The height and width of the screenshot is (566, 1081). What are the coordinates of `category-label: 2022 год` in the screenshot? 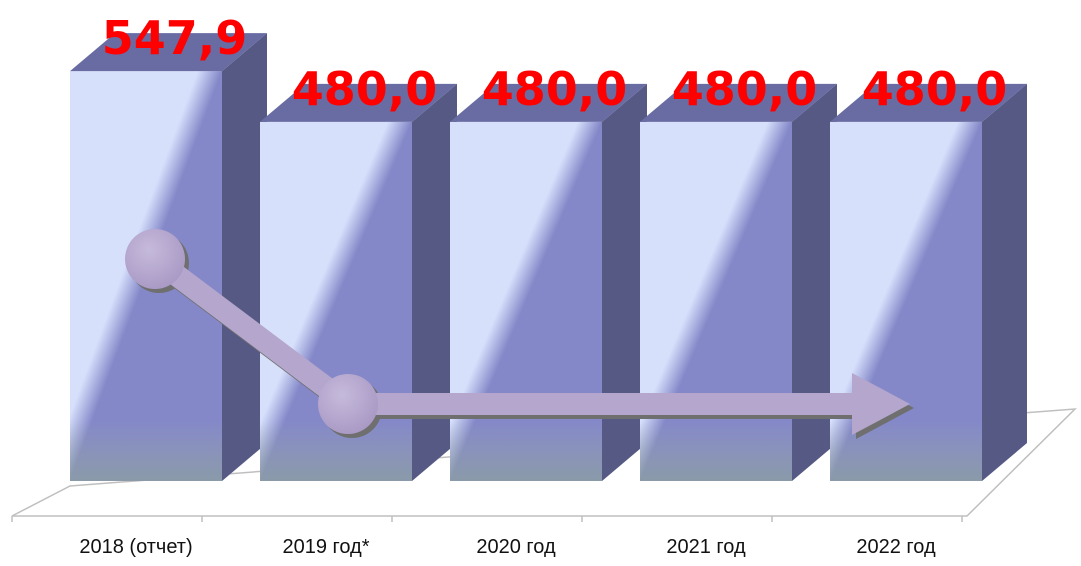 It's located at (896, 547).